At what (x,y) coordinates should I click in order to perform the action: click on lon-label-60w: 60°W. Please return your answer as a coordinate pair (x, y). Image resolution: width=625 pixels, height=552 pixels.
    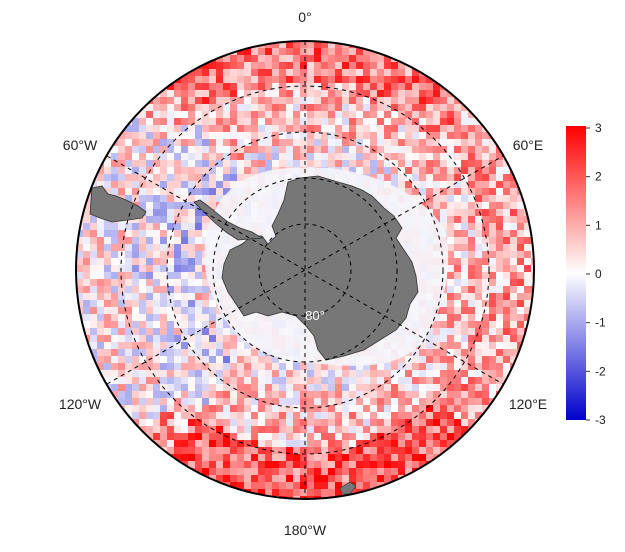
    Looking at the image, I should click on (80, 145).